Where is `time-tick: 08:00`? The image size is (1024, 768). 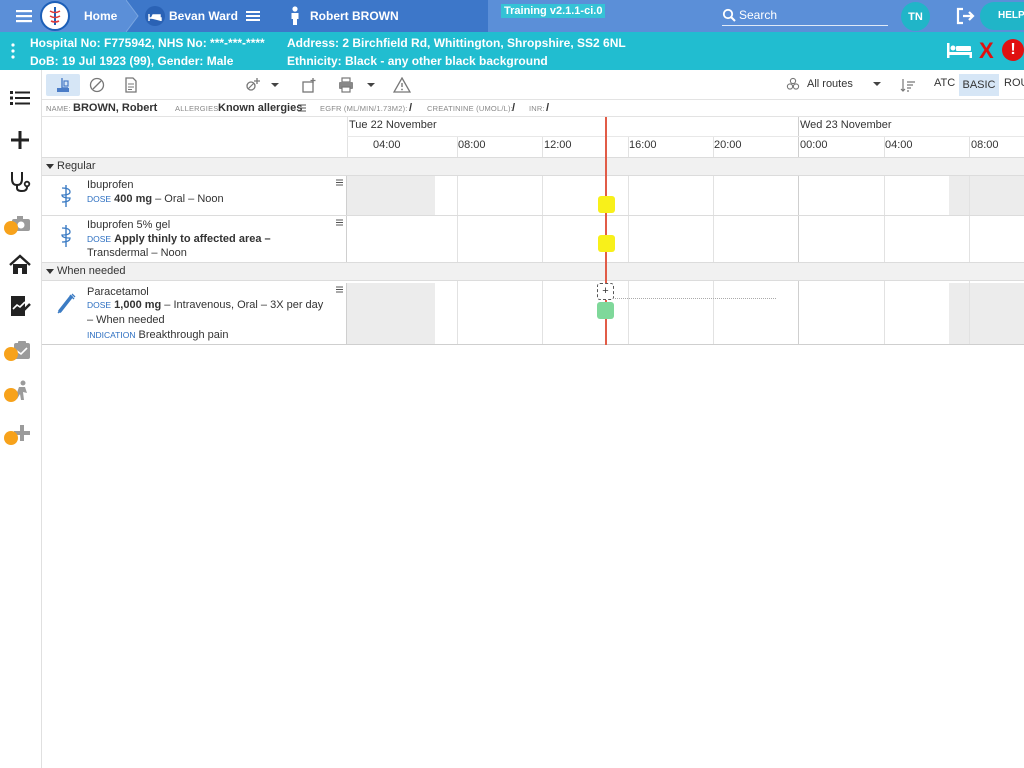
time-tick: 08:00 is located at coordinates (472, 145).